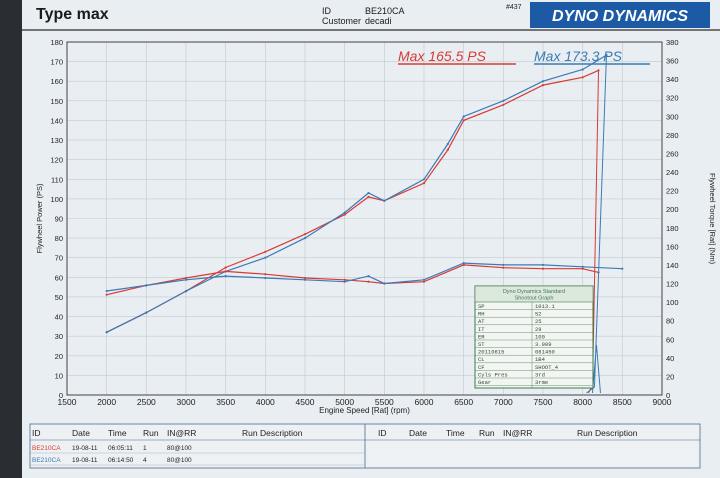  I want to click on y-left-tick-label: 40, so click(59, 317).